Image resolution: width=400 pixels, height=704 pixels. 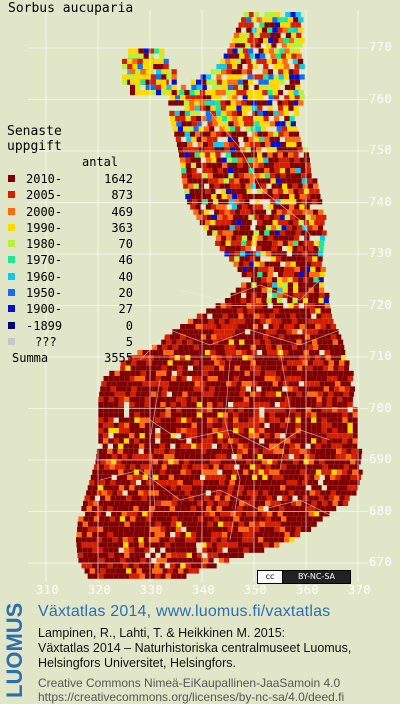 I want to click on legend-period-label: 1970-, so click(x=44, y=260).